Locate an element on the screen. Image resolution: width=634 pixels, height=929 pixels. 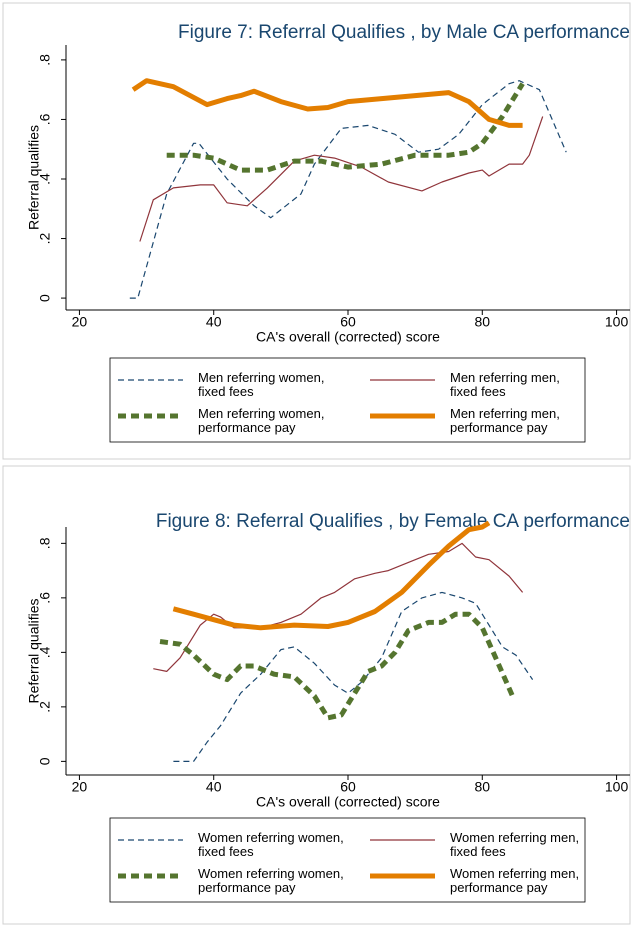
legend-label: Men referring women, performance pay is located at coordinates (261, 420).